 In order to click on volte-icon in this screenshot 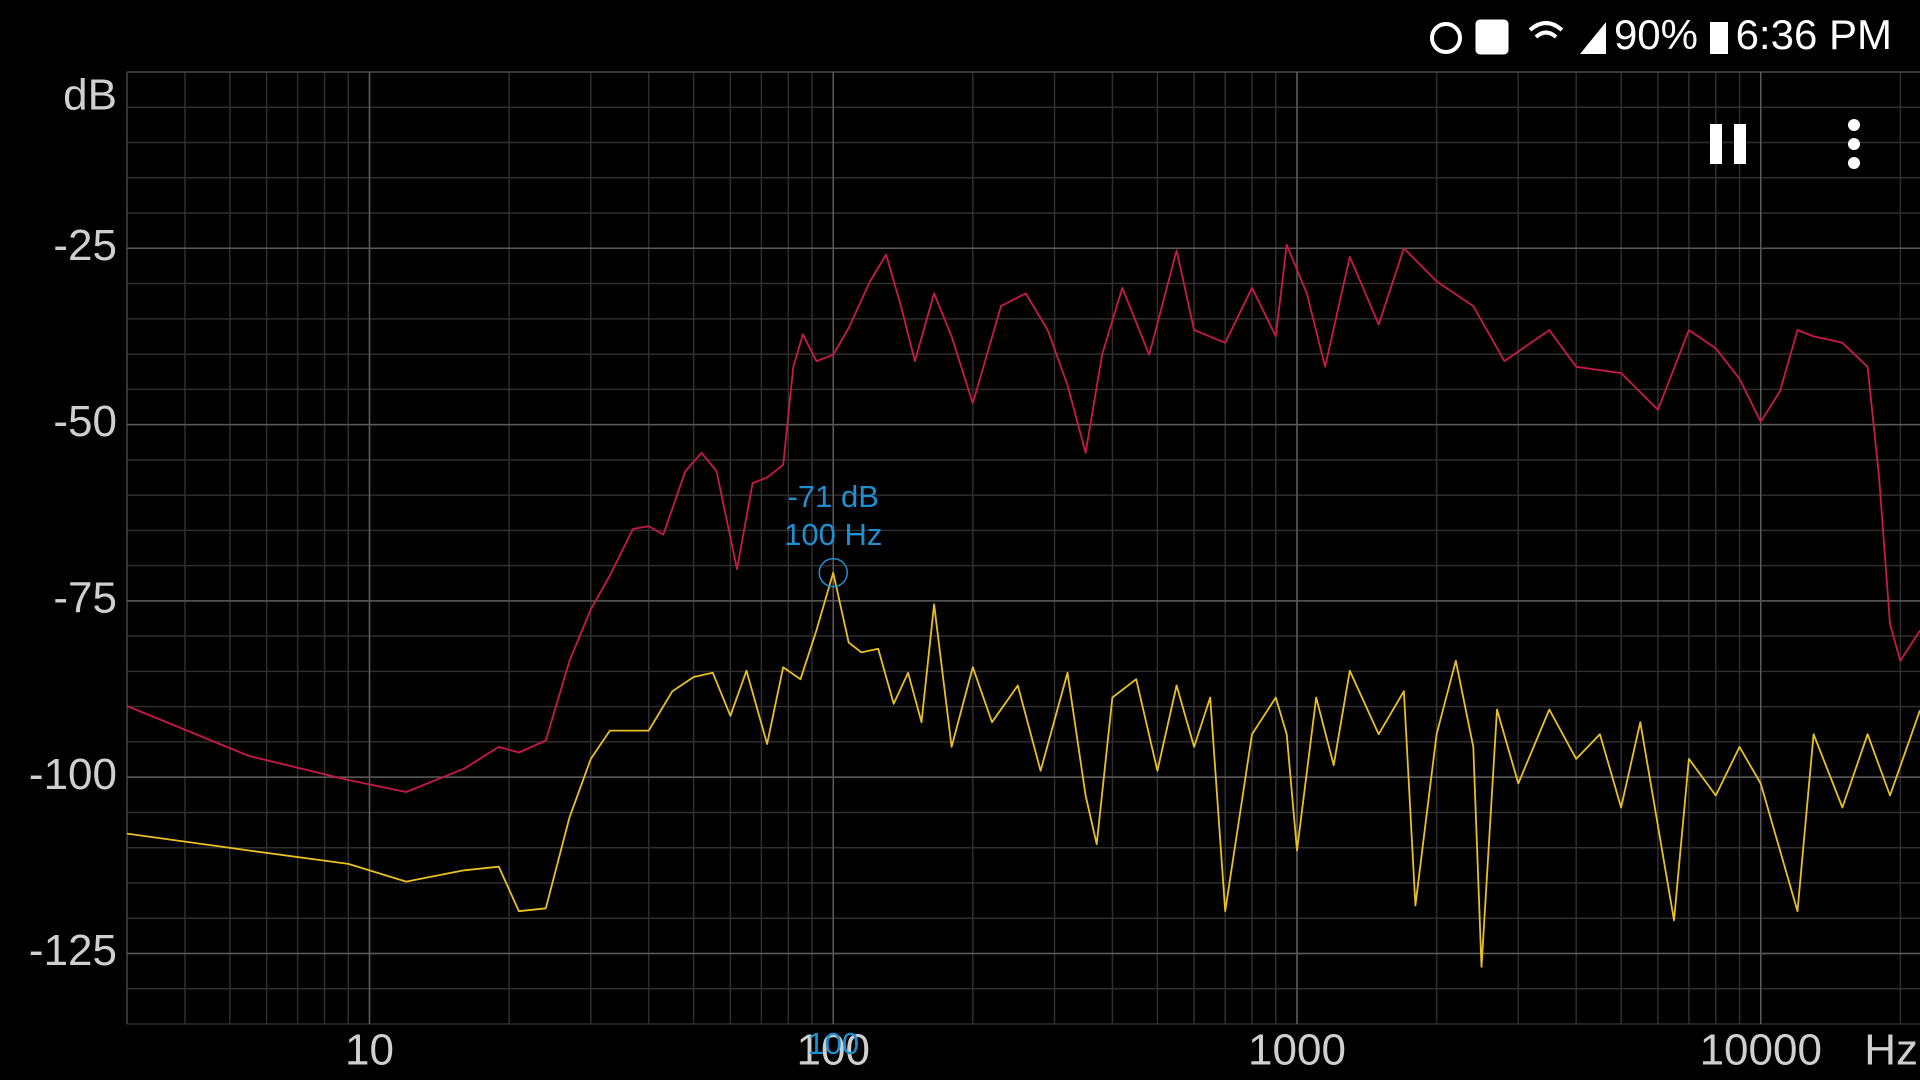, I will do `click(1492, 37)`.